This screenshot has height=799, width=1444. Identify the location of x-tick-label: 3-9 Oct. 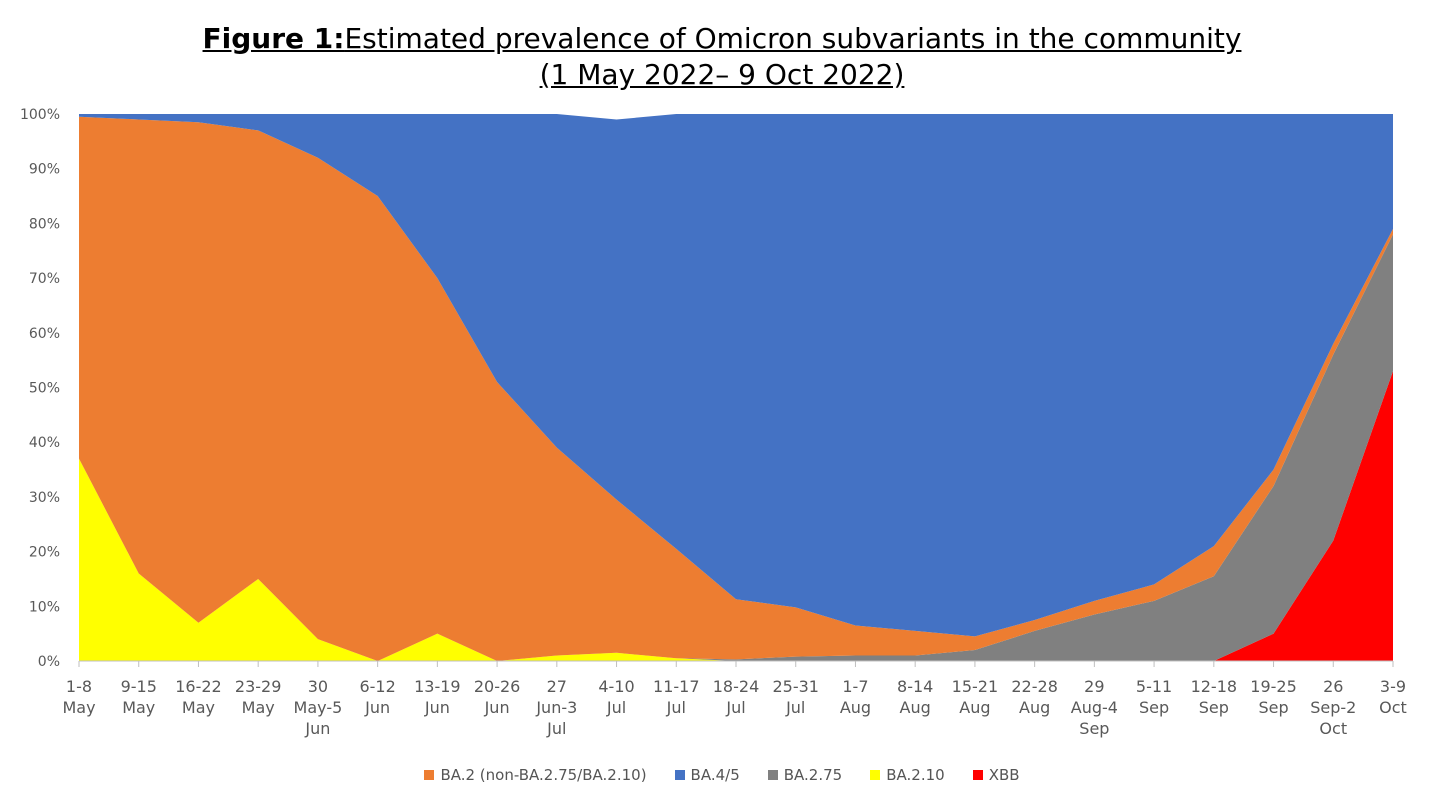
(1393, 697).